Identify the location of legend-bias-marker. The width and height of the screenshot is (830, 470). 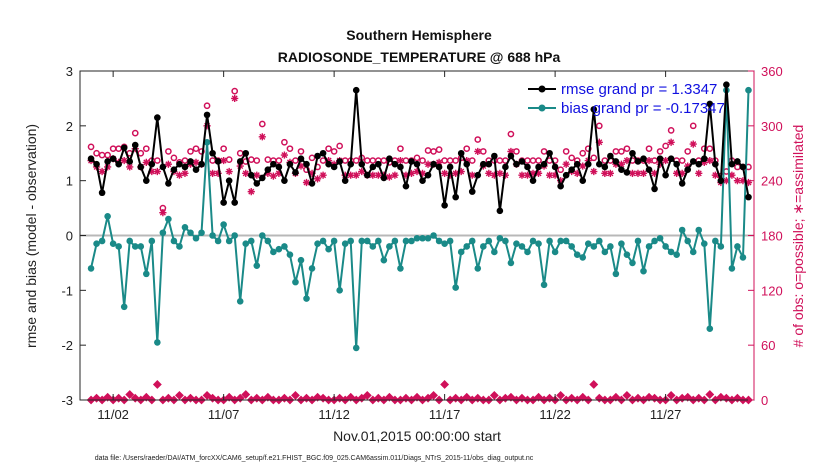
(542, 108).